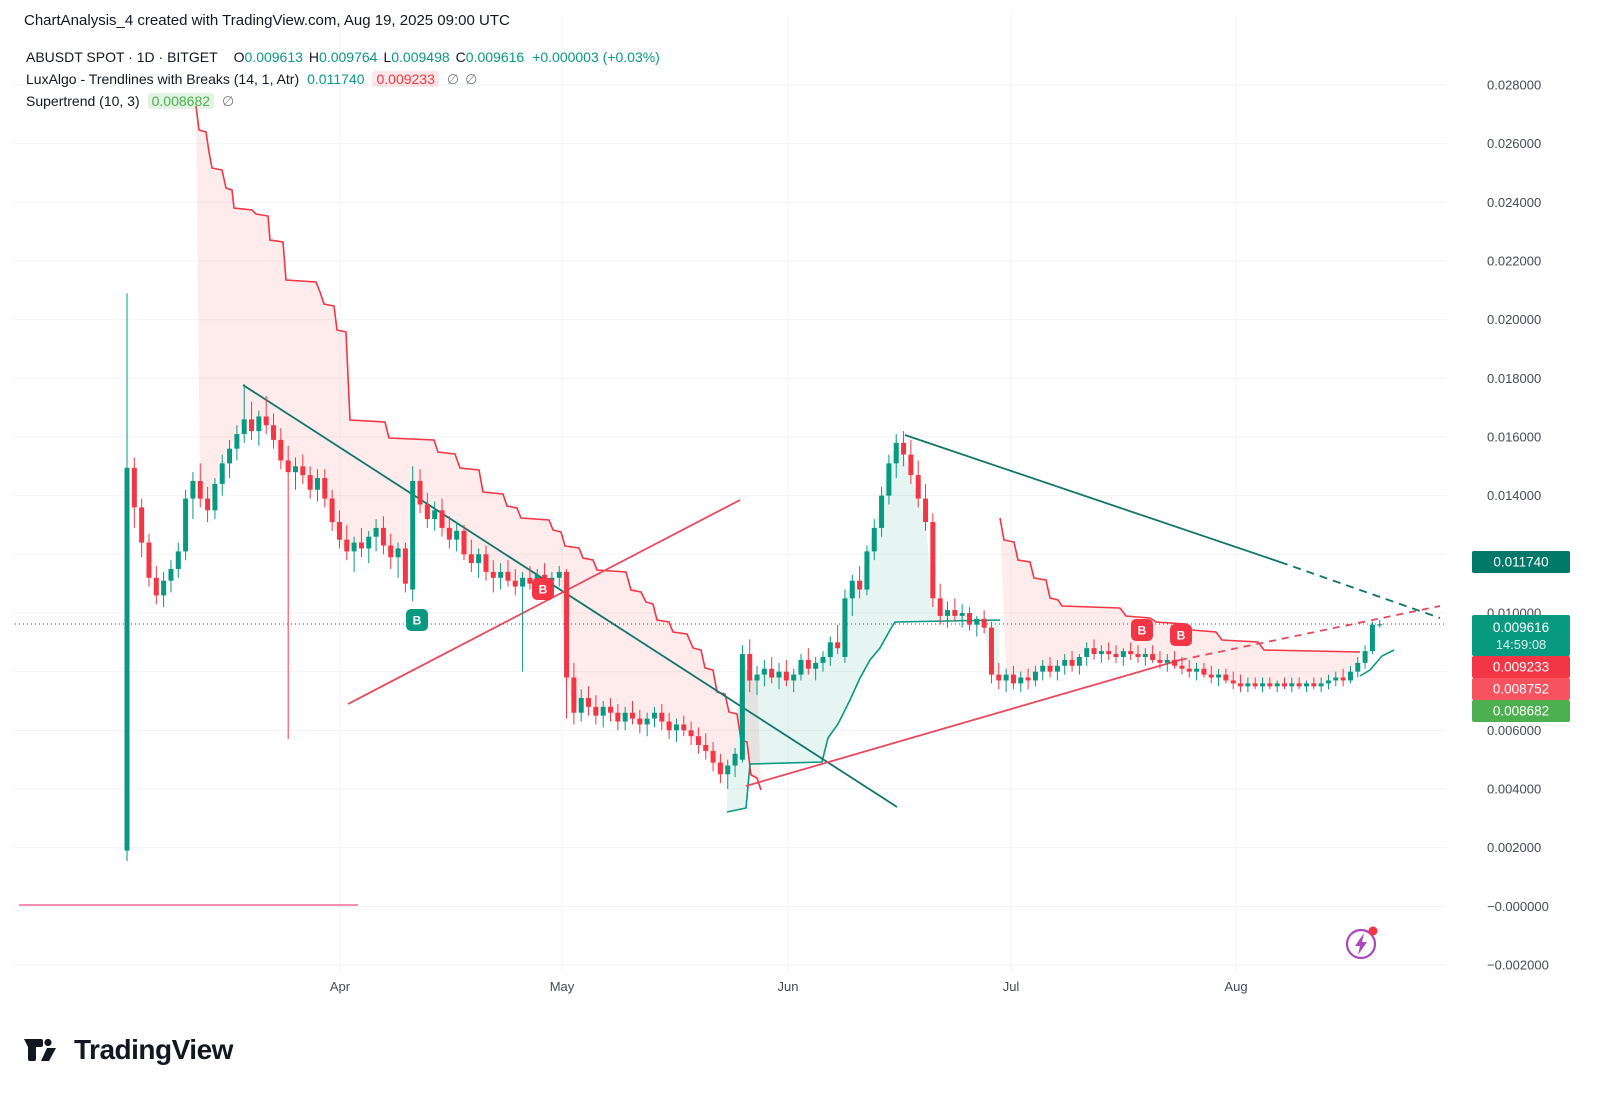 The height and width of the screenshot is (1102, 1600). What do you see at coordinates (228, 101) in the screenshot?
I see `supertrend-null: ∅` at bounding box center [228, 101].